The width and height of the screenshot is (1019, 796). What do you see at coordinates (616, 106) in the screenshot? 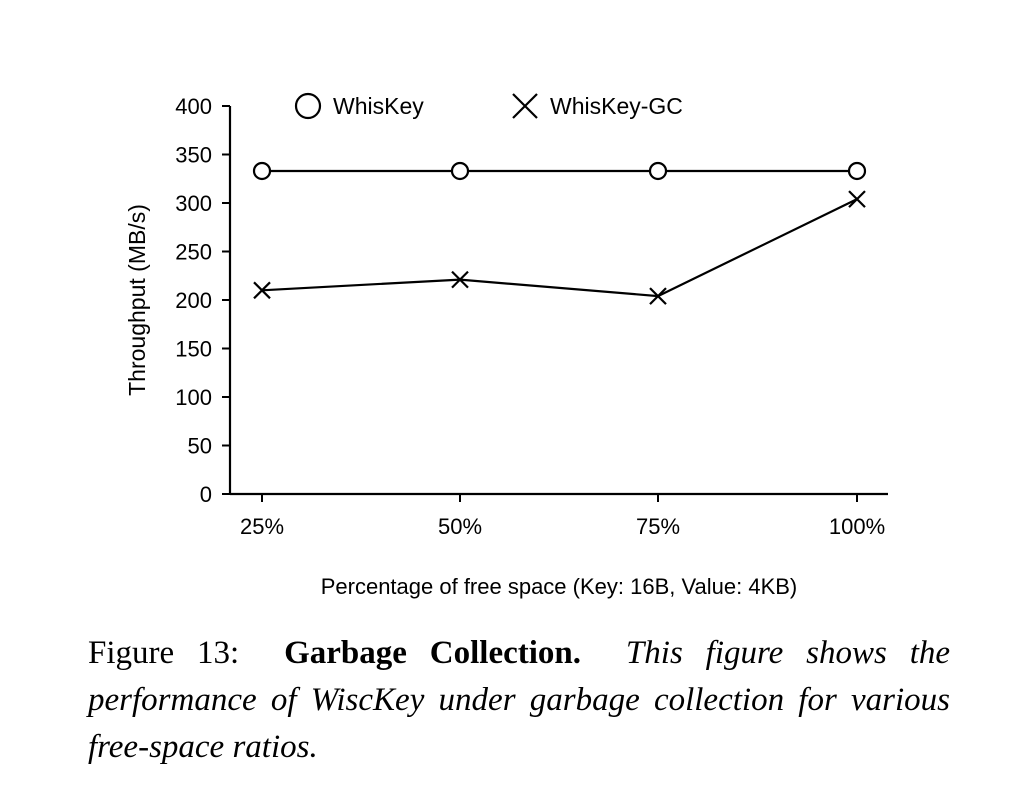
I see `legend-label: WhisKey-GC` at bounding box center [616, 106].